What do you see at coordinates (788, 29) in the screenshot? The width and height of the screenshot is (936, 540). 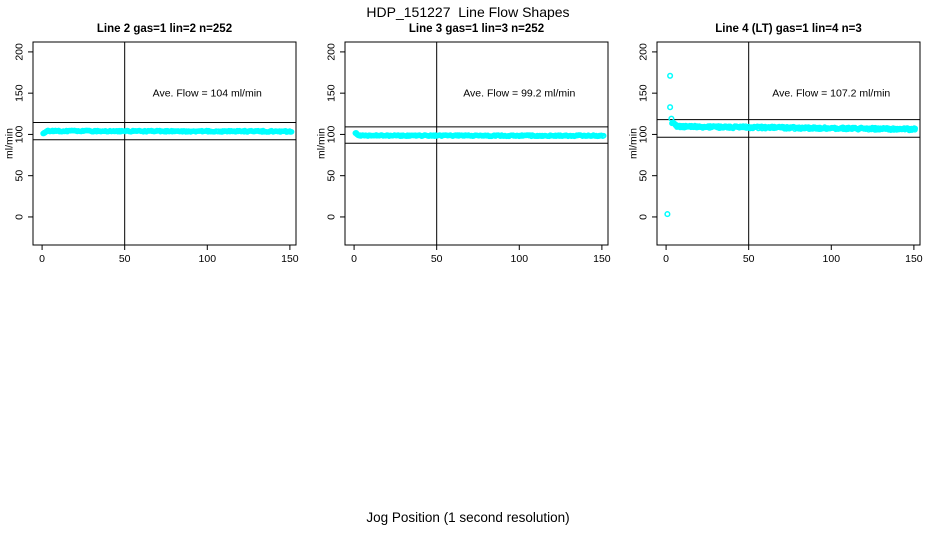 I see `panel-title: Line 4 (LT) gas=1 lin=4 n=3` at bounding box center [788, 29].